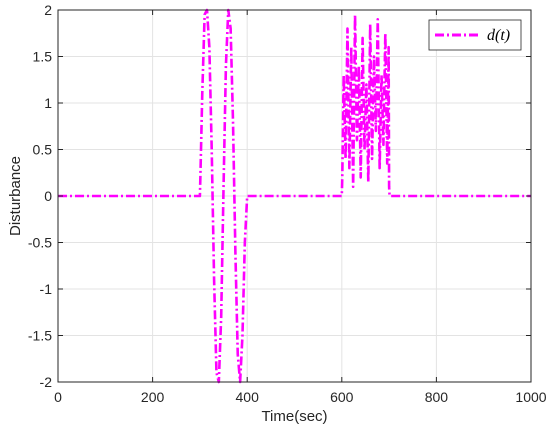  Describe the element at coordinates (48, 10) in the screenshot. I see `y-tick-label: 2` at that location.